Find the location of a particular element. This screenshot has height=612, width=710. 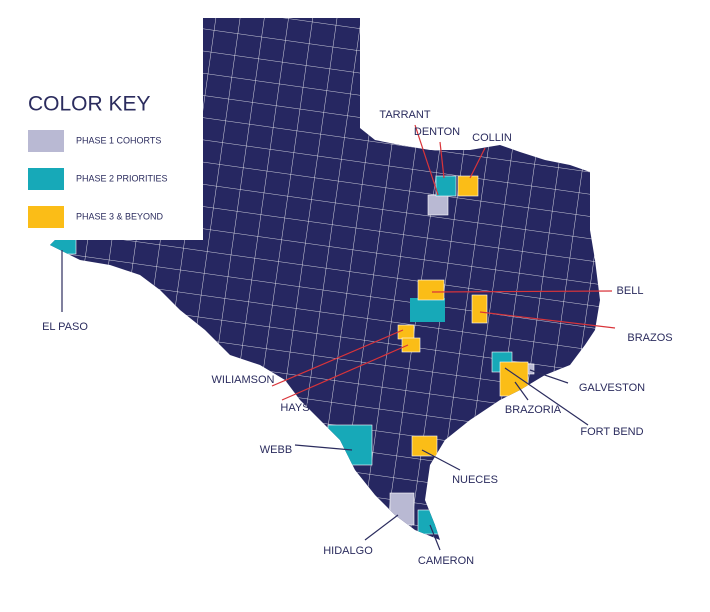

county-unlabeled is located at coordinates (427, 310).